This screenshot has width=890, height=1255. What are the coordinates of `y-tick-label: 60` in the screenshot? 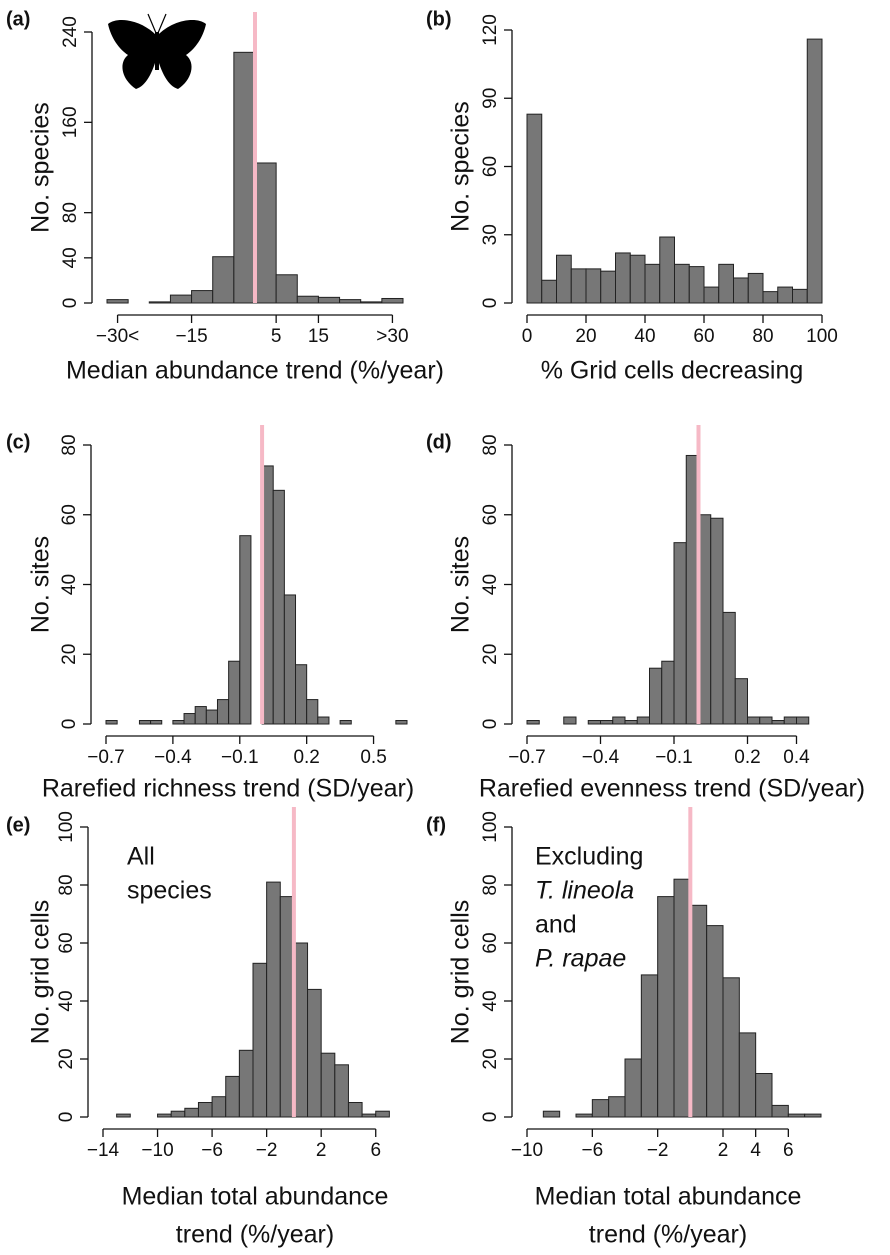 It's located at (69, 514).